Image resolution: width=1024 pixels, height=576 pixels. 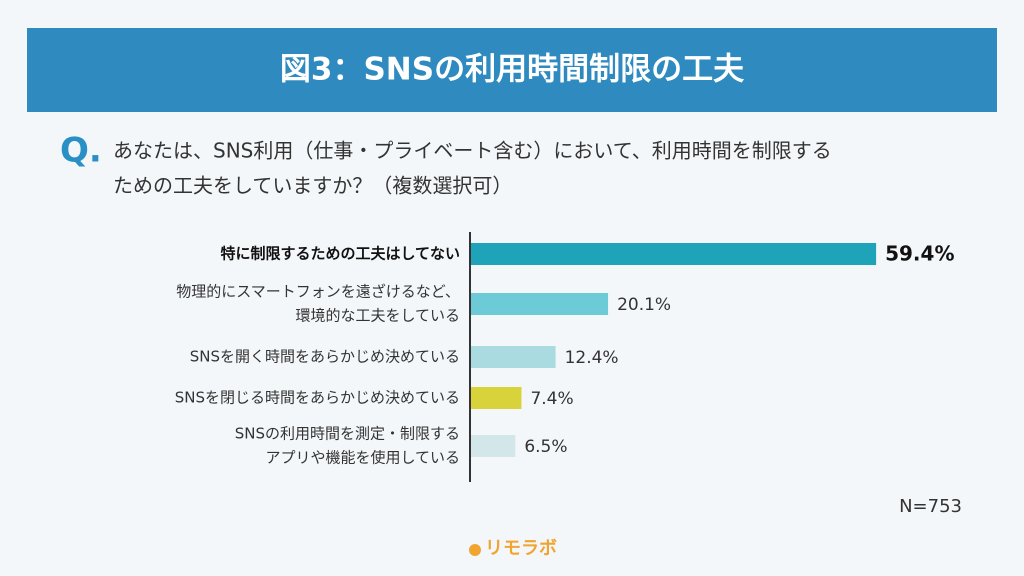 I want to click on category-label: 特に制限するための工夫はしてない, so click(x=340, y=254).